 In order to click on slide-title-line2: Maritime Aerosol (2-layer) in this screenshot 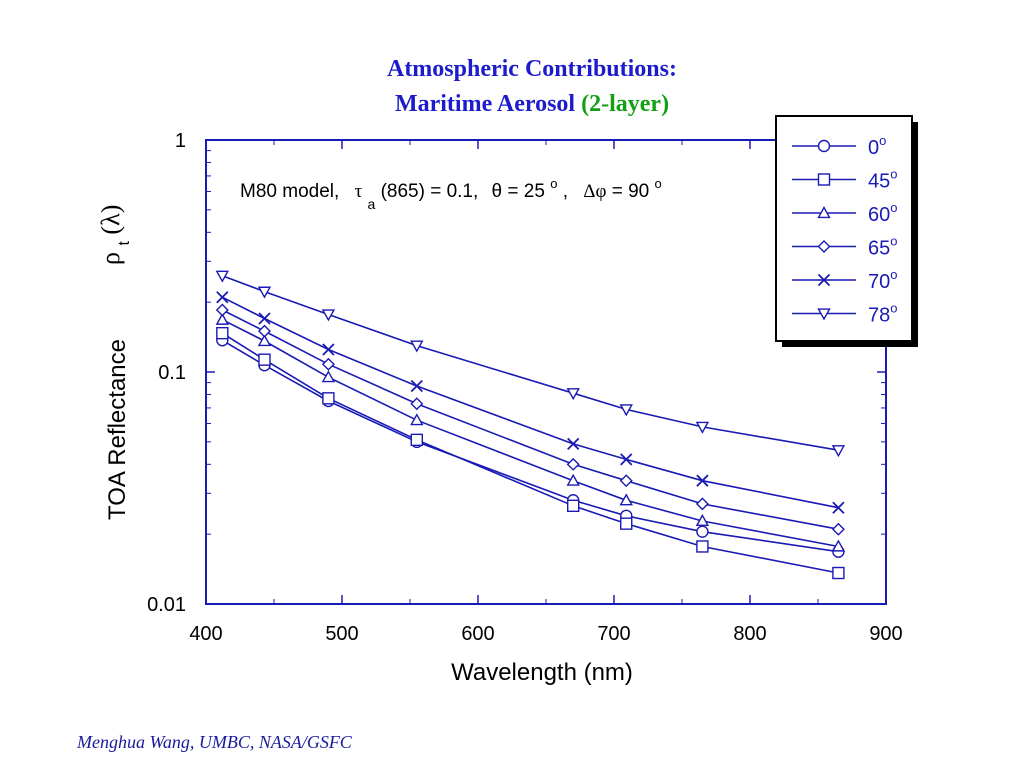, I will do `click(512, 104)`.